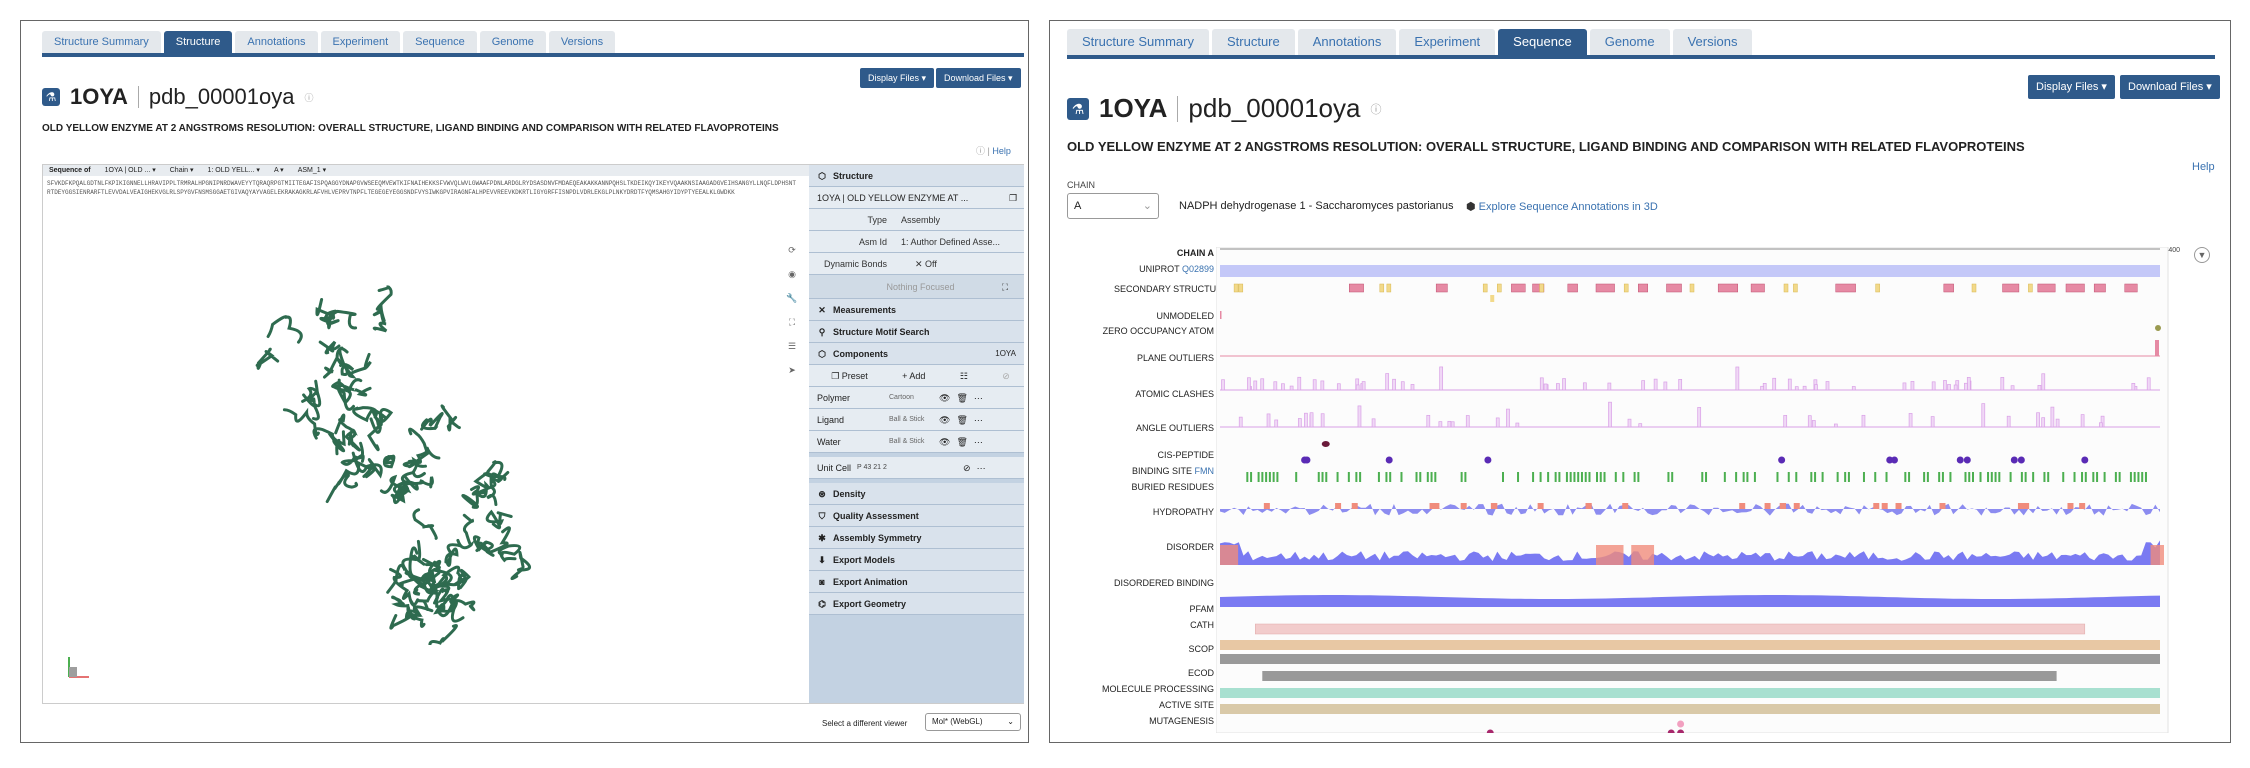 This screenshot has height=768, width=2250. What do you see at coordinates (963, 375) in the screenshot?
I see `options-icon: ☷` at bounding box center [963, 375].